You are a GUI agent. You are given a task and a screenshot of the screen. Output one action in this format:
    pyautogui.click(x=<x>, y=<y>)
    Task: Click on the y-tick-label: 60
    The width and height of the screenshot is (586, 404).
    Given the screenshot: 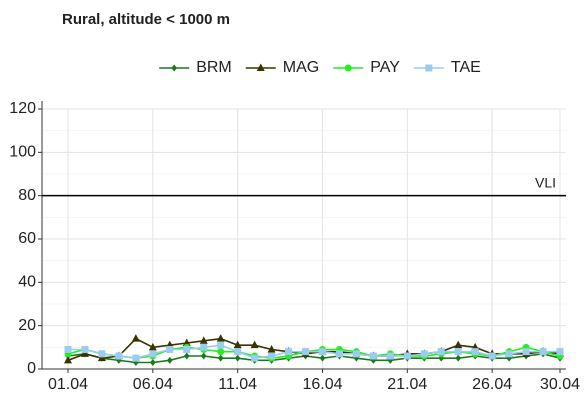 What is the action you would take?
    pyautogui.click(x=27, y=238)
    